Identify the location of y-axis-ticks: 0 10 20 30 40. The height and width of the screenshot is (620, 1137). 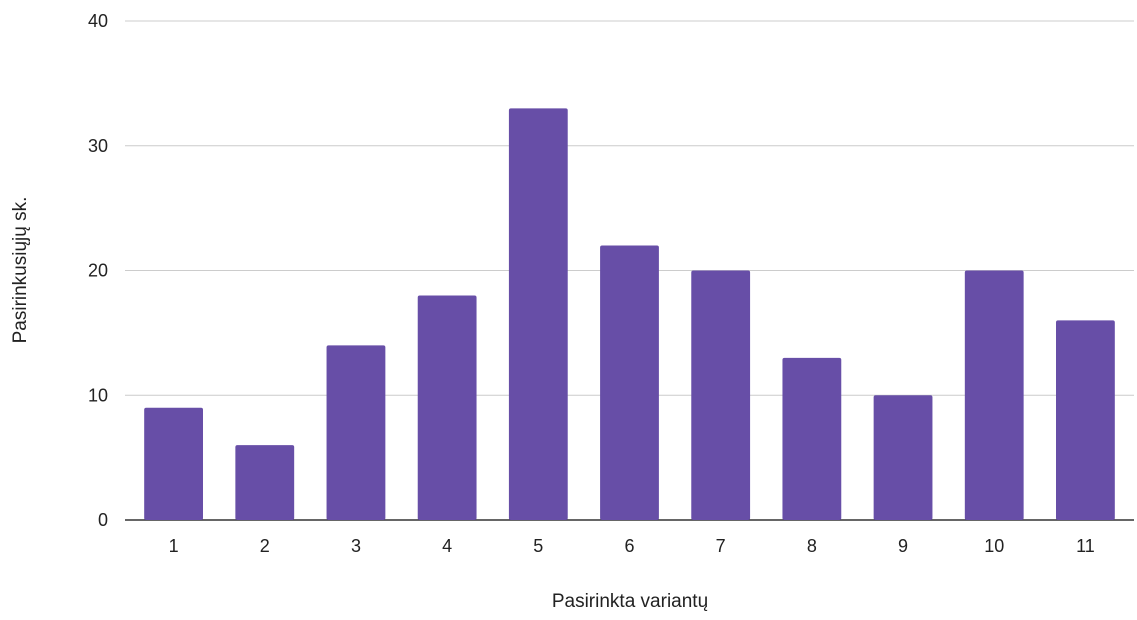
(98, 270).